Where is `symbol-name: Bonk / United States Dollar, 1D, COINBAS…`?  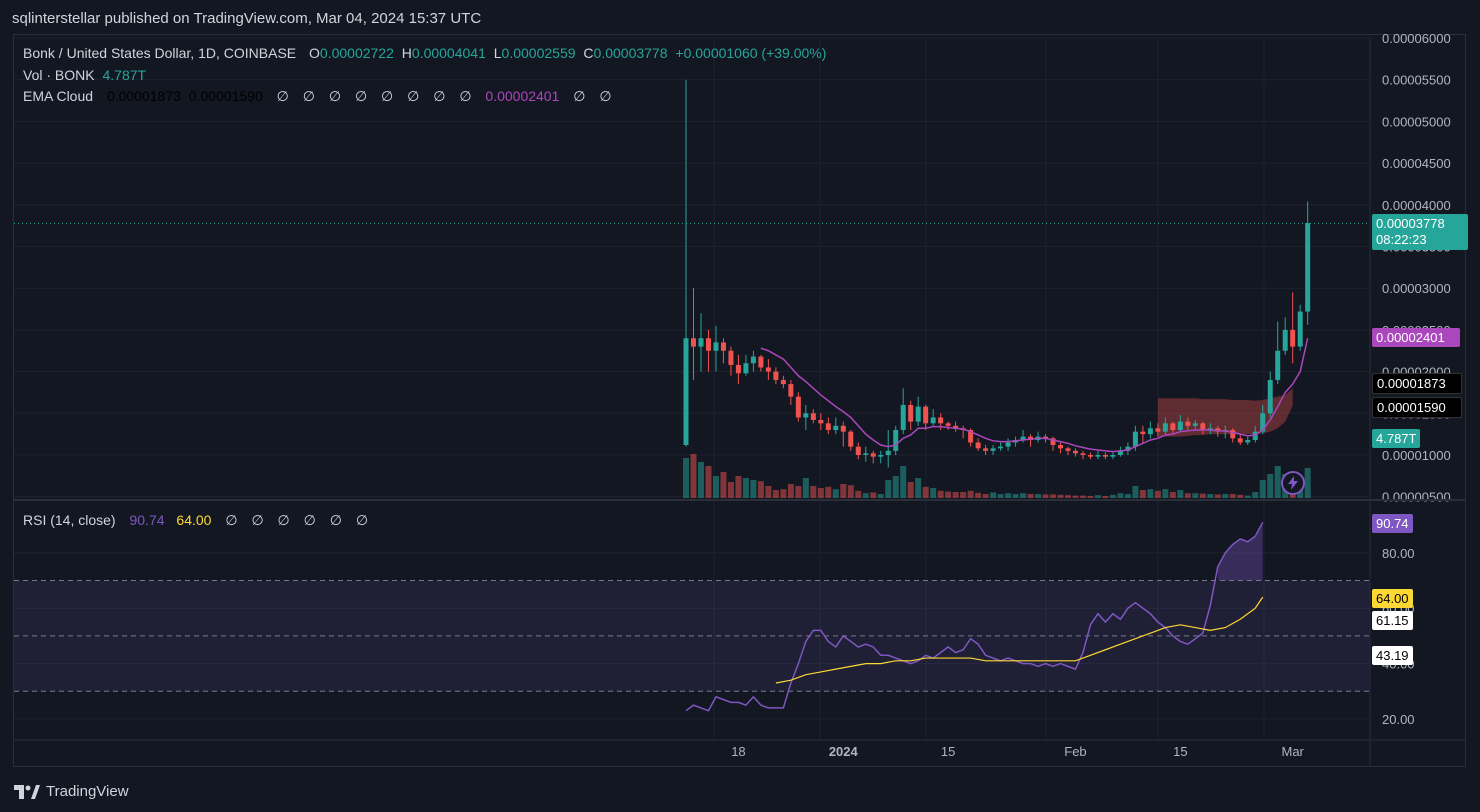
symbol-name: Bonk / United States Dollar, 1D, COINBAS… is located at coordinates (160, 53).